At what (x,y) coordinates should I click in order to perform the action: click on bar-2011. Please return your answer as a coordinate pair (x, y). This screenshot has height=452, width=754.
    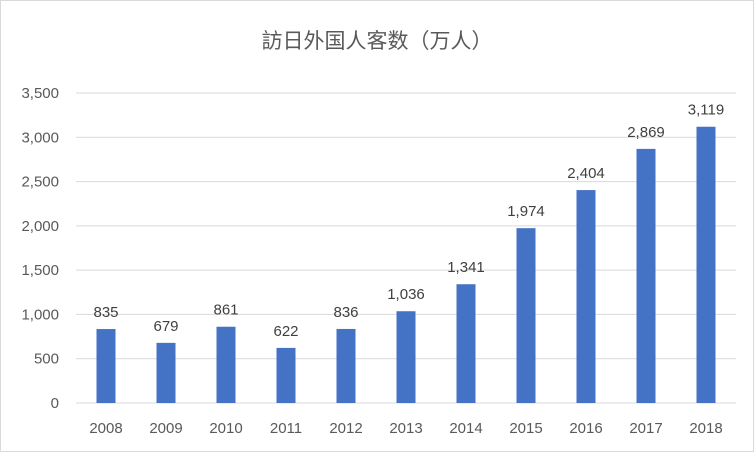
    Looking at the image, I should click on (286, 375).